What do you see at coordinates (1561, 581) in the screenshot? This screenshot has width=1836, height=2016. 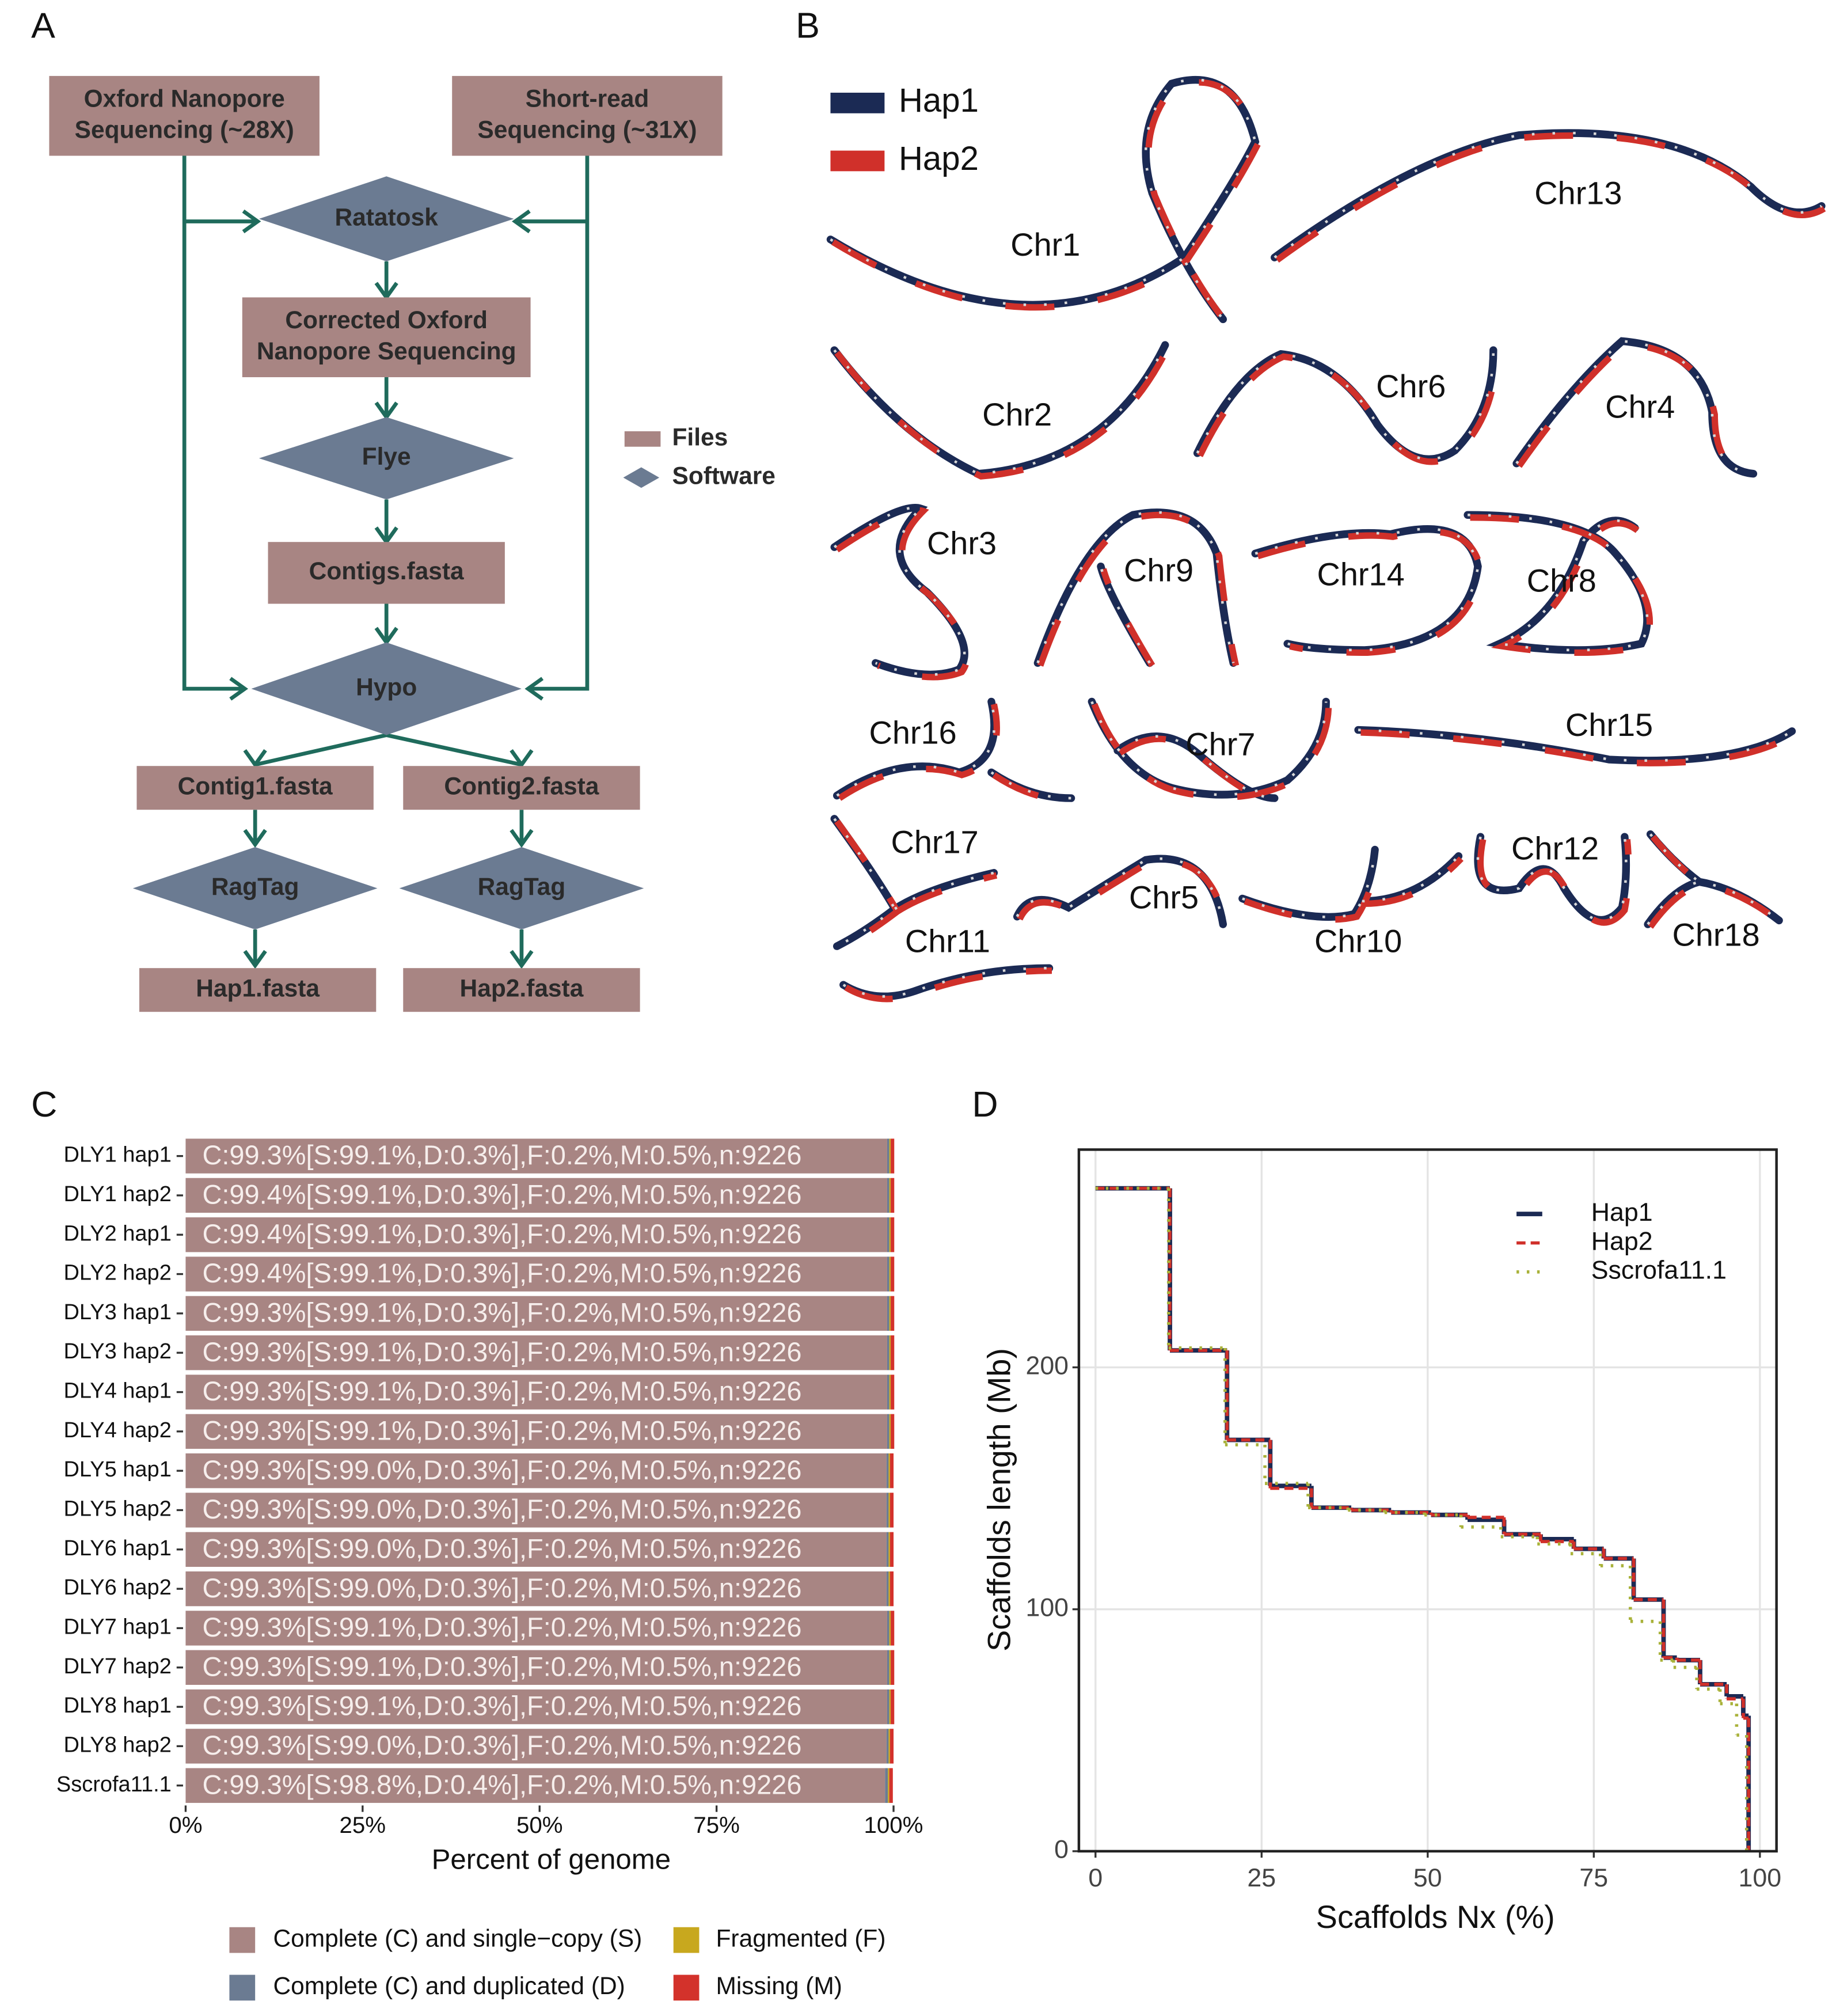 I see `chromosome-label: Chr8` at bounding box center [1561, 581].